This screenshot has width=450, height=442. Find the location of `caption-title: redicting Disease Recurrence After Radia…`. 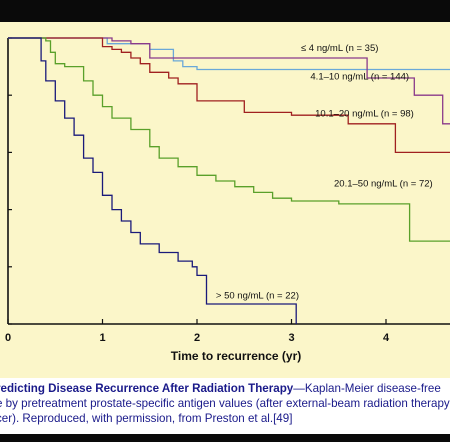

caption-title: redicting Disease Recurrence After Radia… is located at coordinates (147, 388).